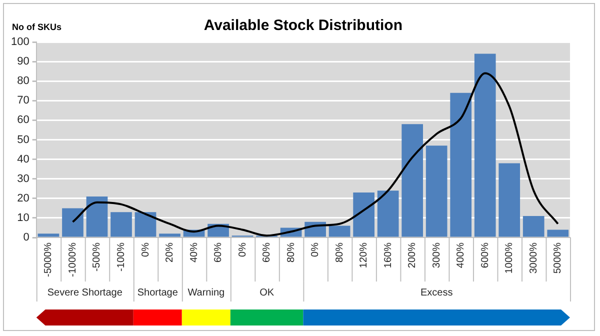 The width and height of the screenshot is (600, 336). Describe the element at coordinates (48, 259) in the screenshot. I see `x-tick-label: -5000%` at that location.